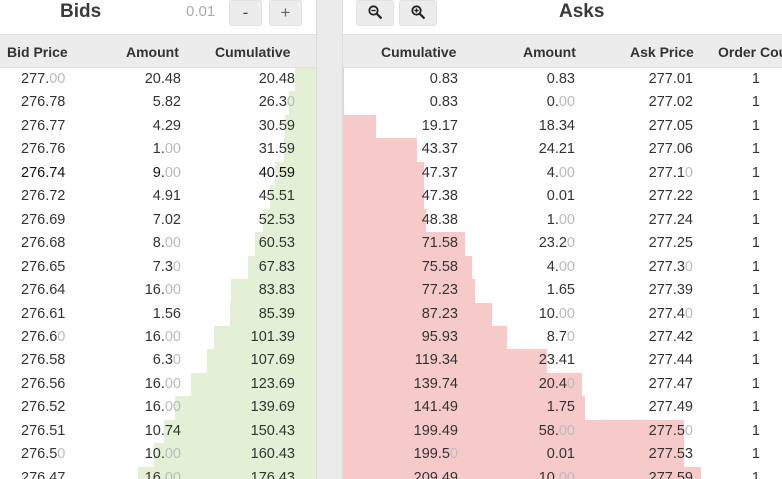 This screenshot has height=479, width=782. Describe the element at coordinates (166, 196) in the screenshot. I see `bid-amount: 4.91` at that location.